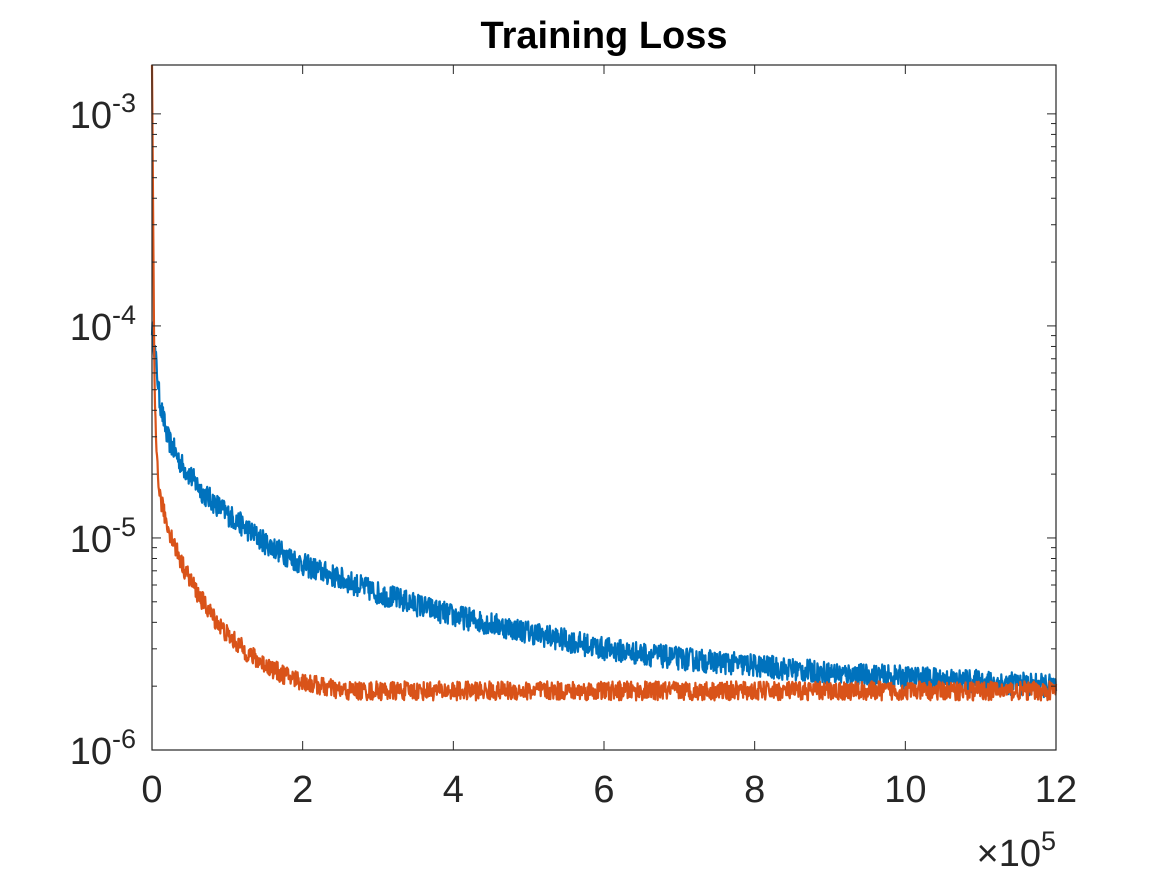 This screenshot has width=1167, height=875. What do you see at coordinates (103, 748) in the screenshot?
I see `y-tick-label: 10⁻⁶` at bounding box center [103, 748].